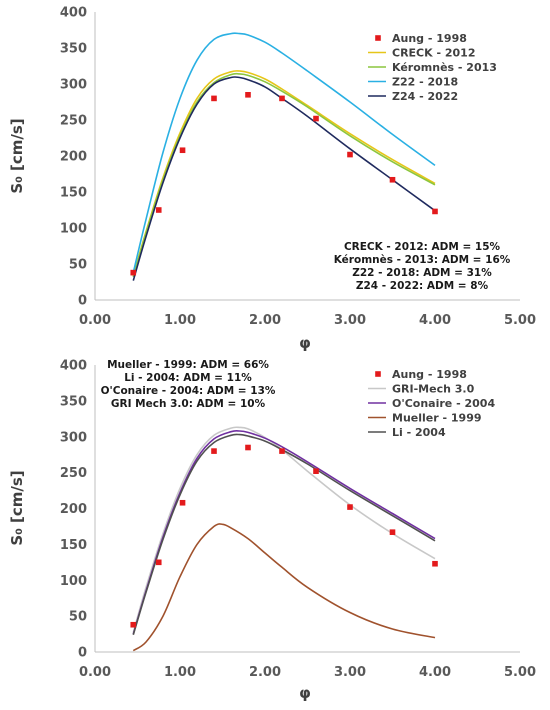 The width and height of the screenshot is (550, 710). What do you see at coordinates (188, 404) in the screenshot?
I see `annotation-text: GRI Mech 3.0: ADM = 10%` at bounding box center [188, 404].